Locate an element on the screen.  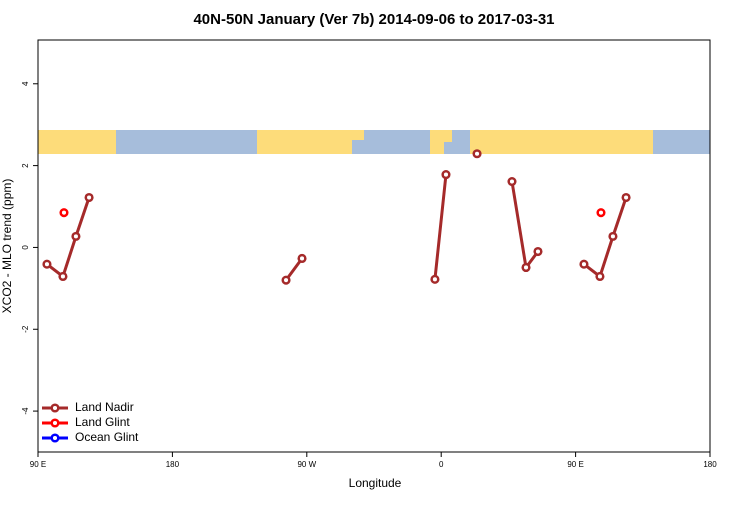
y-tick-label: -4 is located at coordinates (25, 411).